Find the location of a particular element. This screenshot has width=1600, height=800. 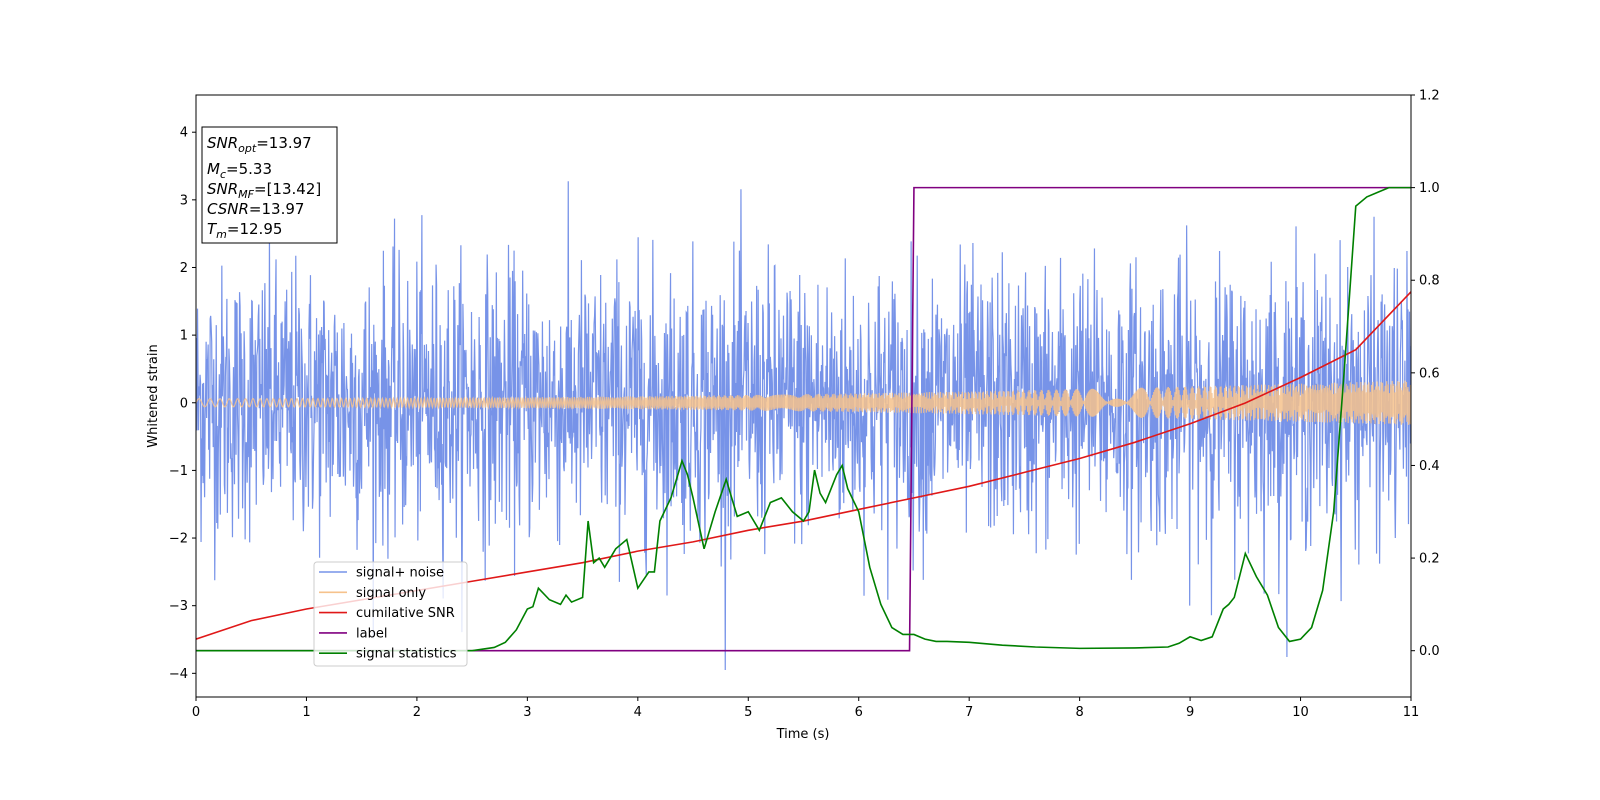

x-tick-label: 11 is located at coordinates (1411, 712).